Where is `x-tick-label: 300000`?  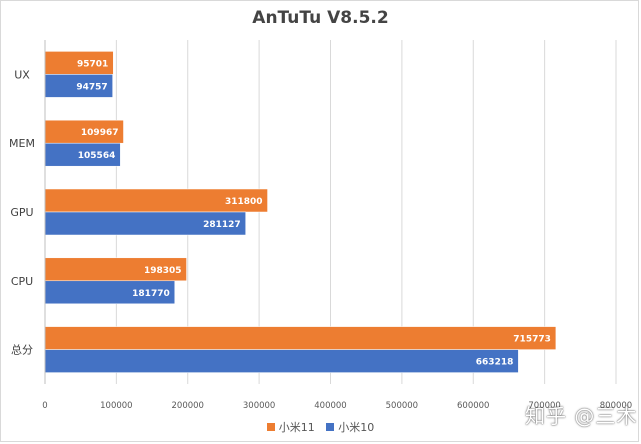
x-tick-label: 300000 is located at coordinates (259, 406).